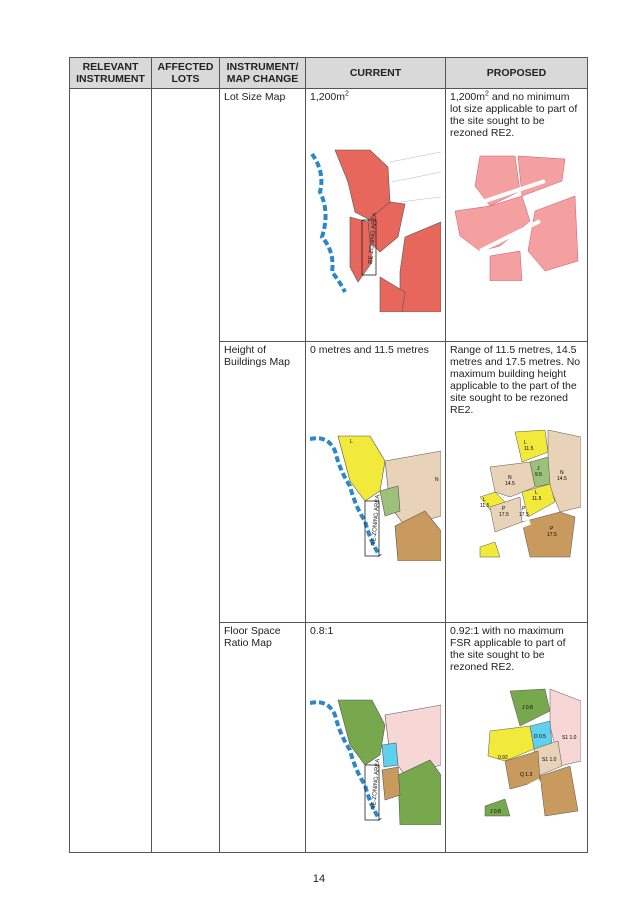 The width and height of the screenshot is (638, 903). I want to click on map-change-cell: Height of Buildings Map, so click(262, 482).